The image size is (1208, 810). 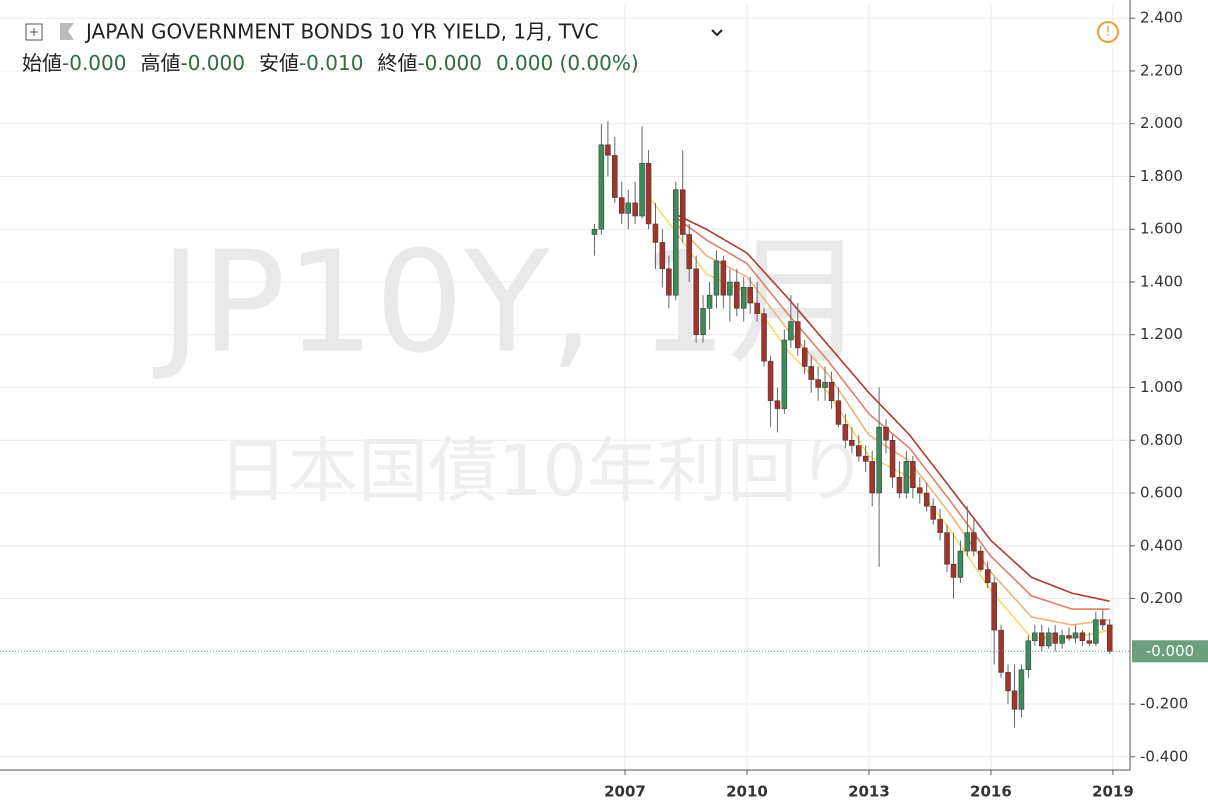 I want to click on y-tick-label: 1.800, so click(x=1161, y=176).